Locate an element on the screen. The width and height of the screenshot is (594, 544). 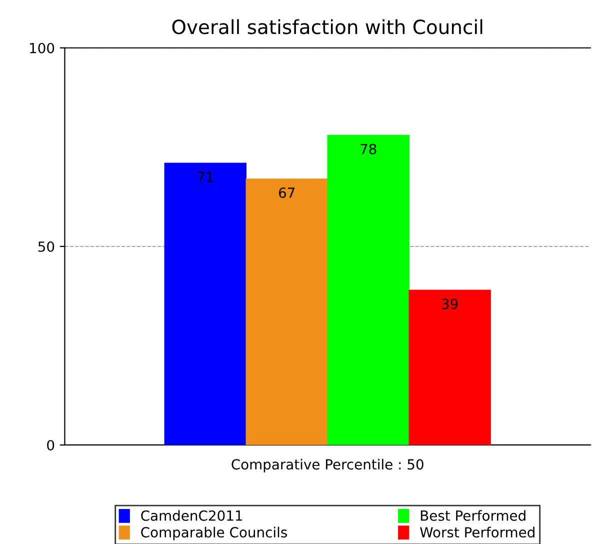
data-label: 78 is located at coordinates (368, 149).